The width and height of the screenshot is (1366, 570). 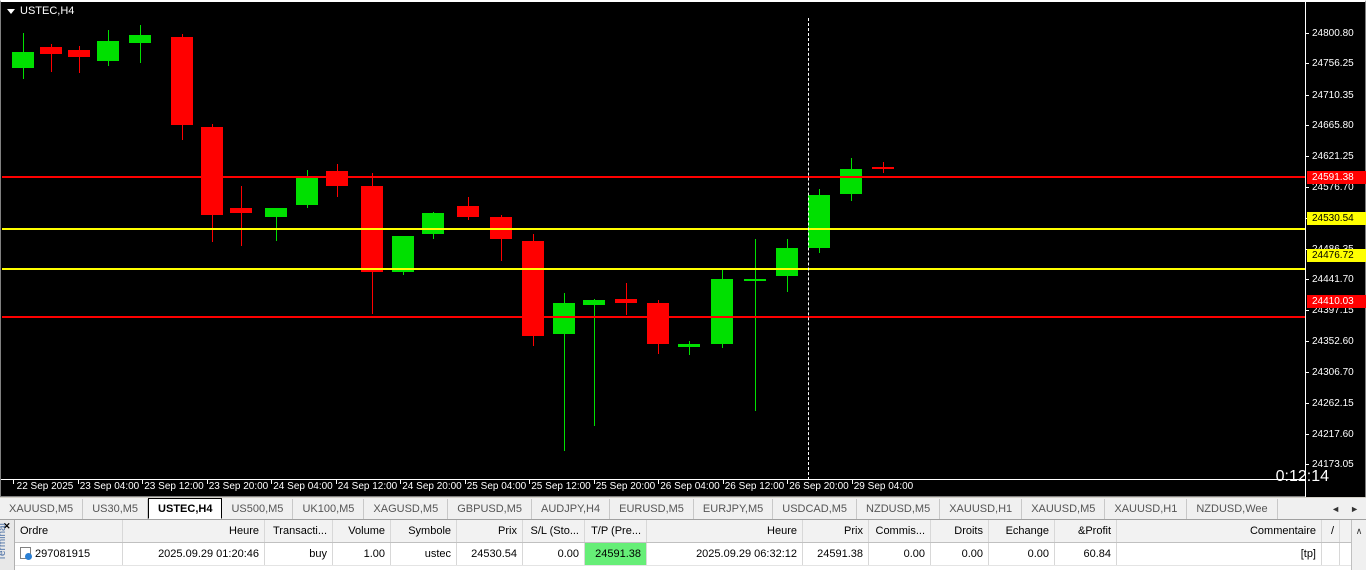 I want to click on chevron-down-icon, so click(x=11, y=11).